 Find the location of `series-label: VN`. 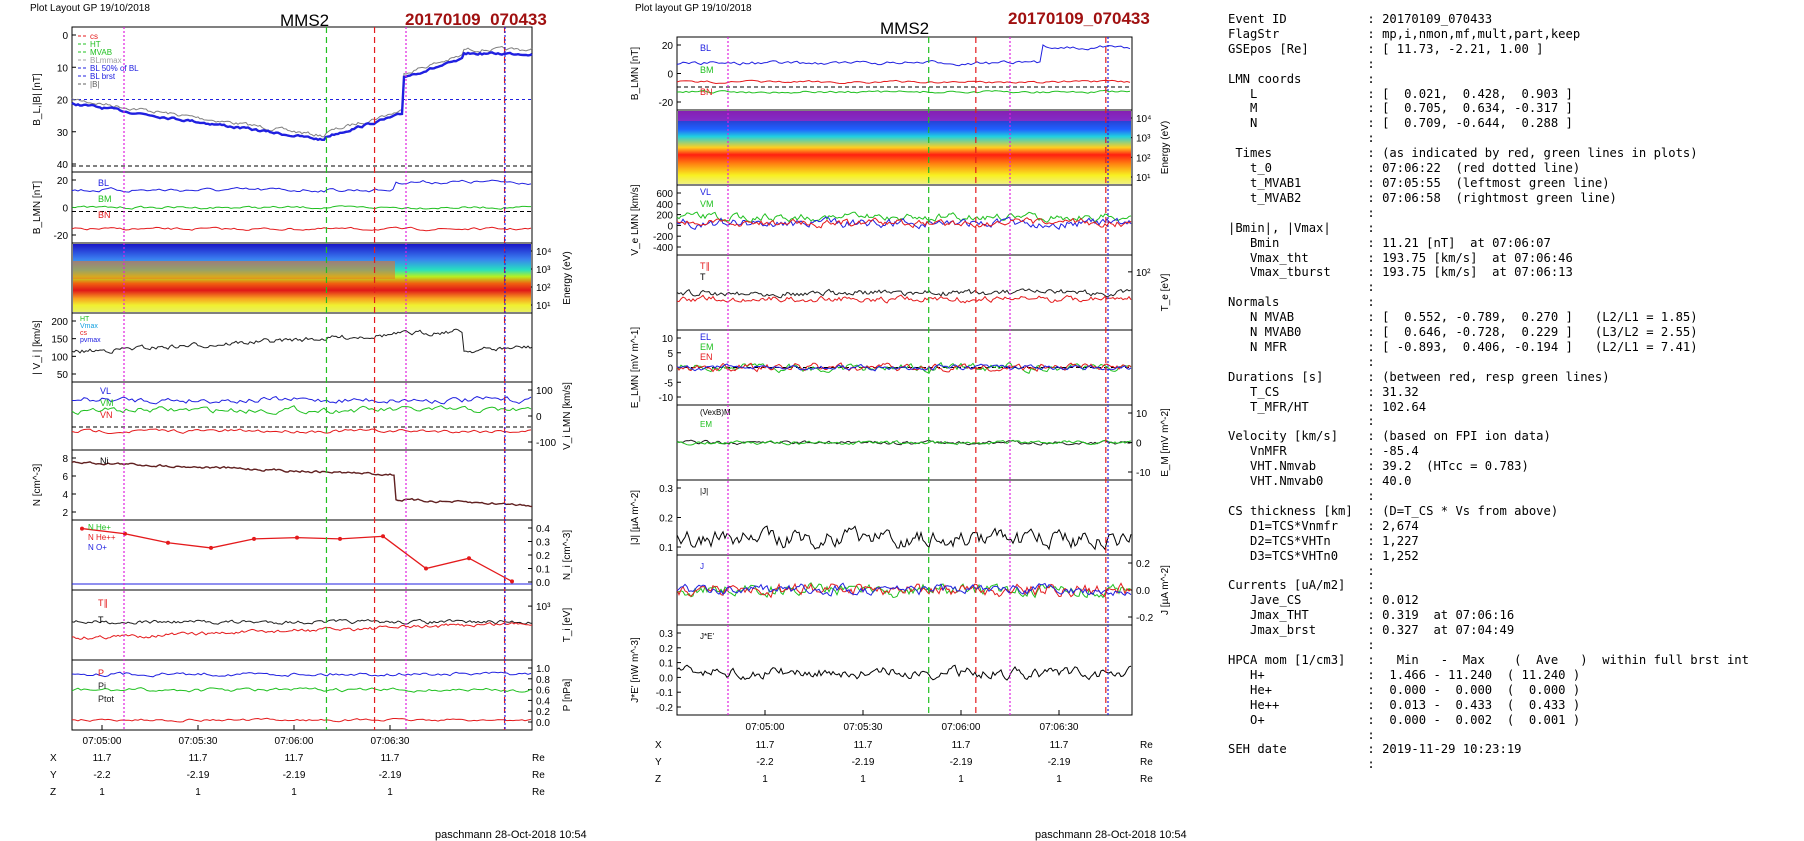

series-label: VN is located at coordinates (106, 415).